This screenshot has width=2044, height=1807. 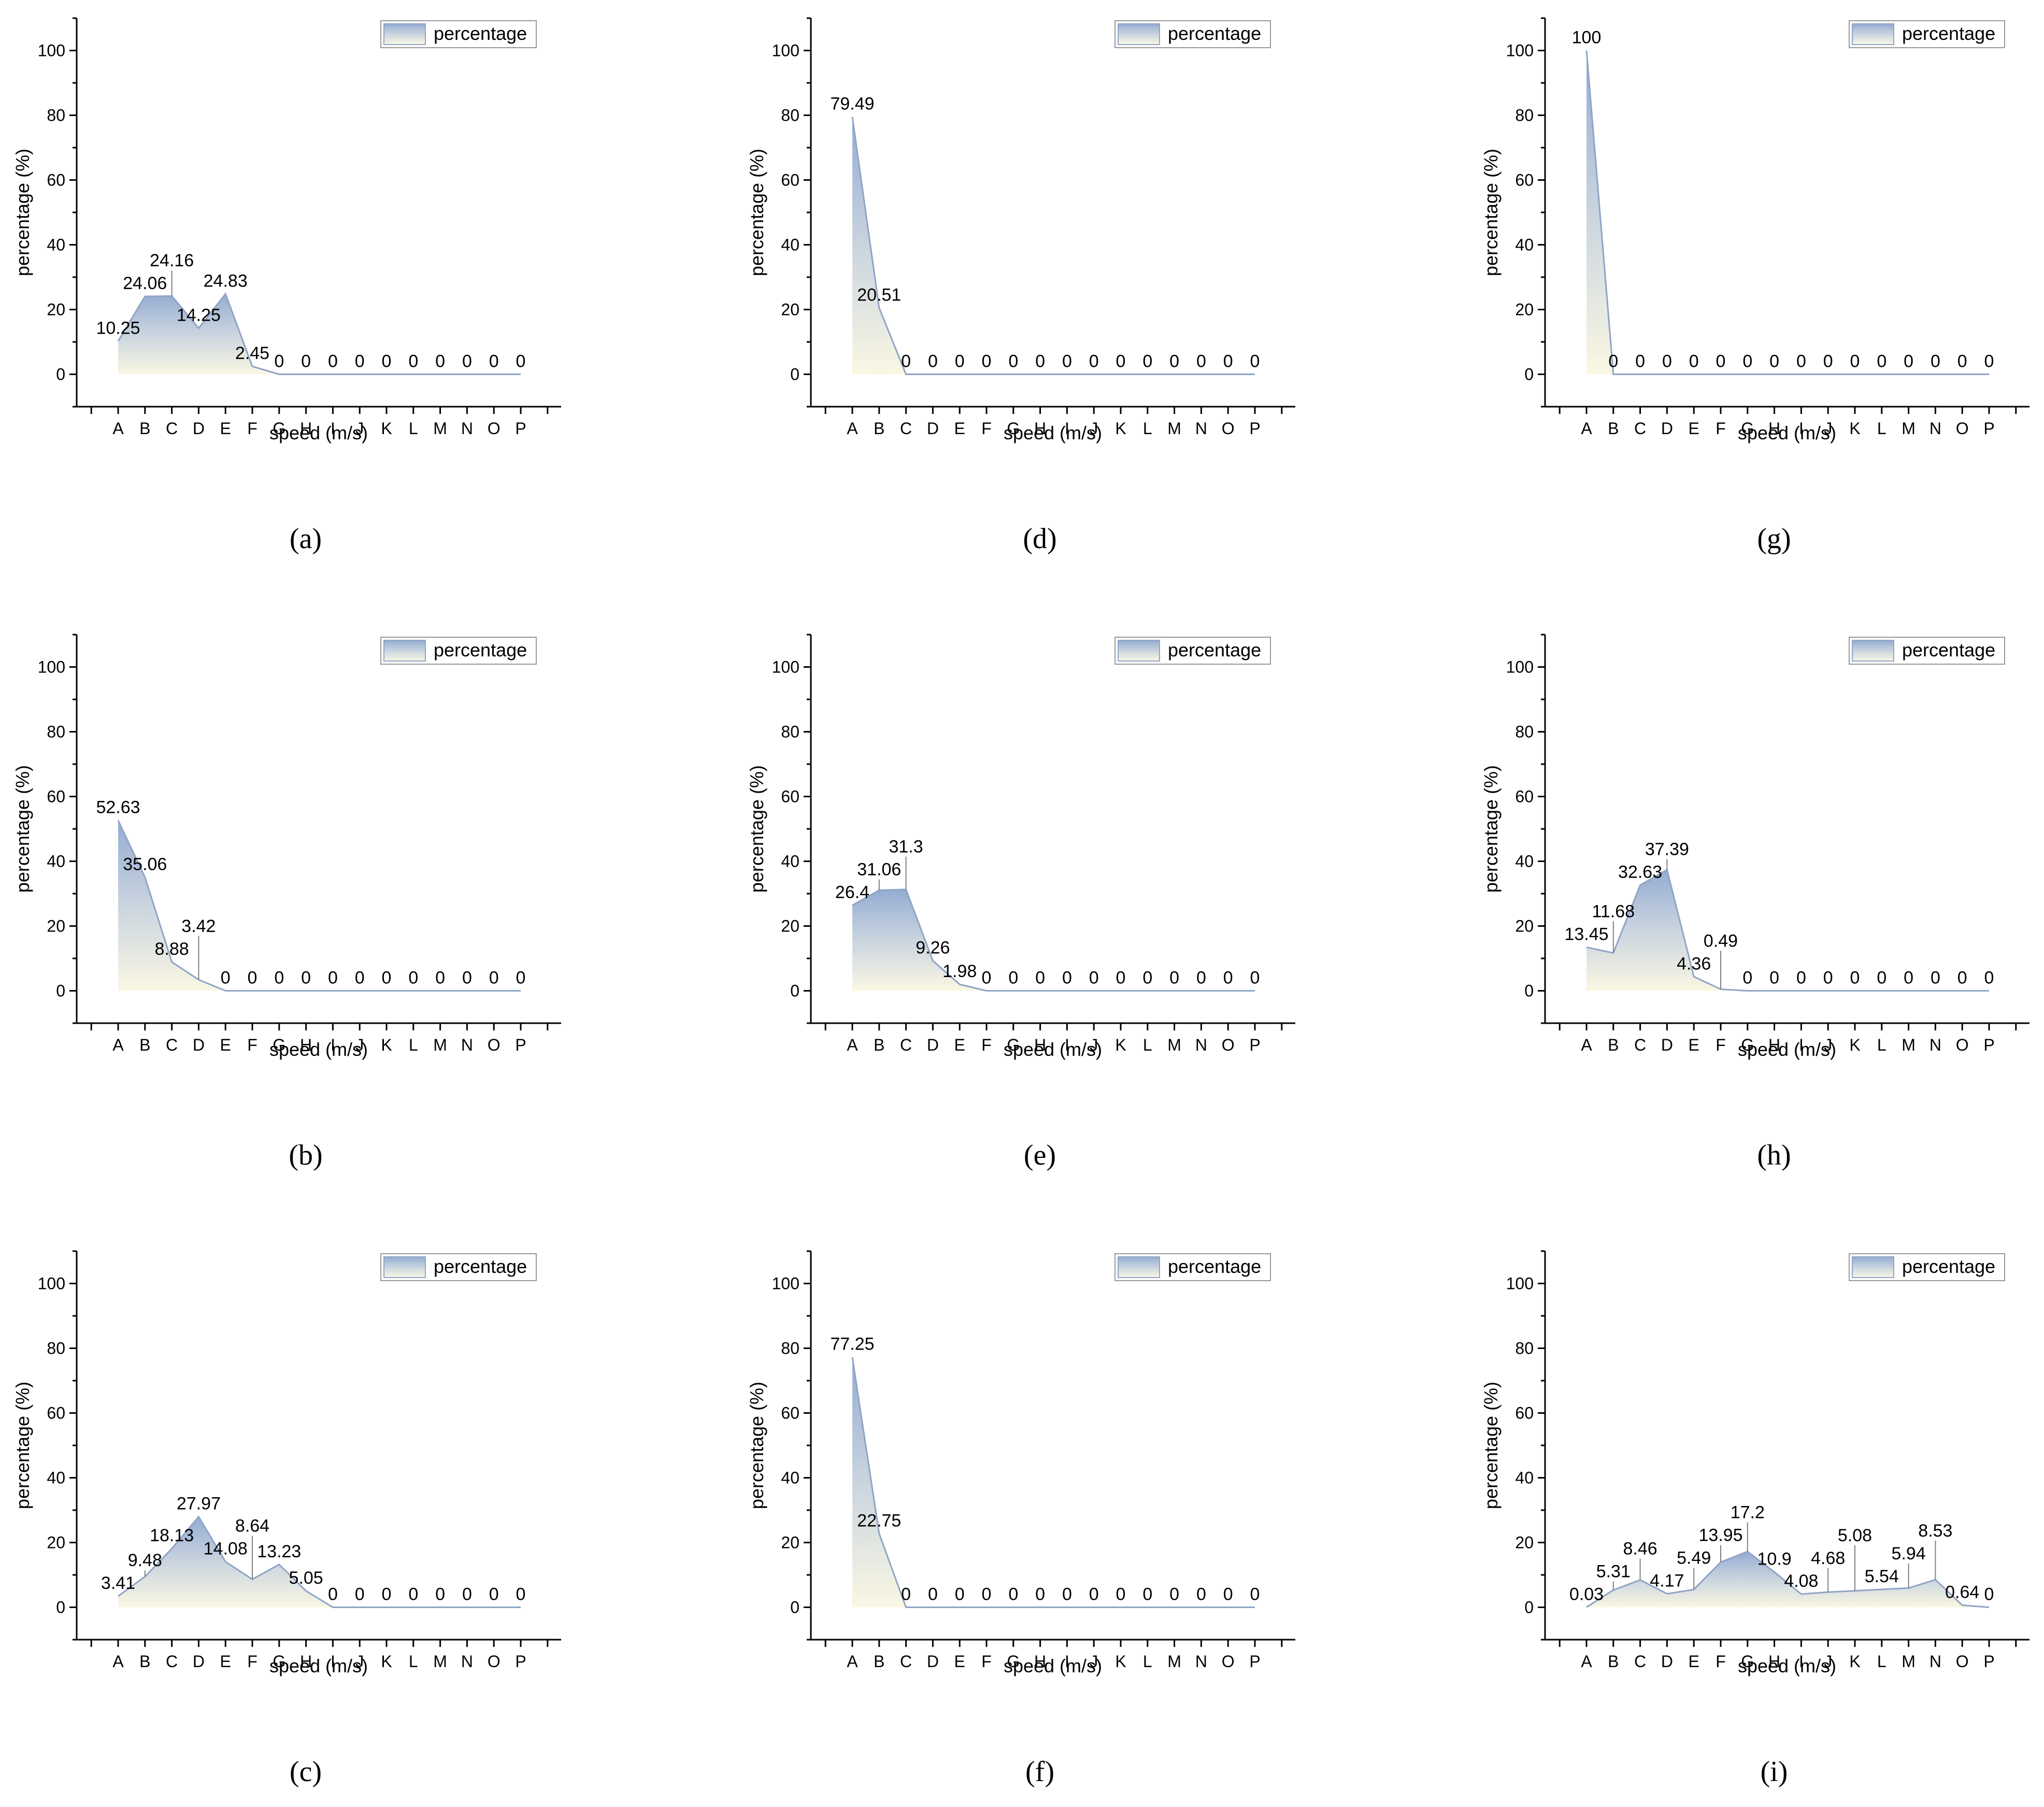 What do you see at coordinates (199, 315) in the screenshot?
I see `data-label: 14.25` at bounding box center [199, 315].